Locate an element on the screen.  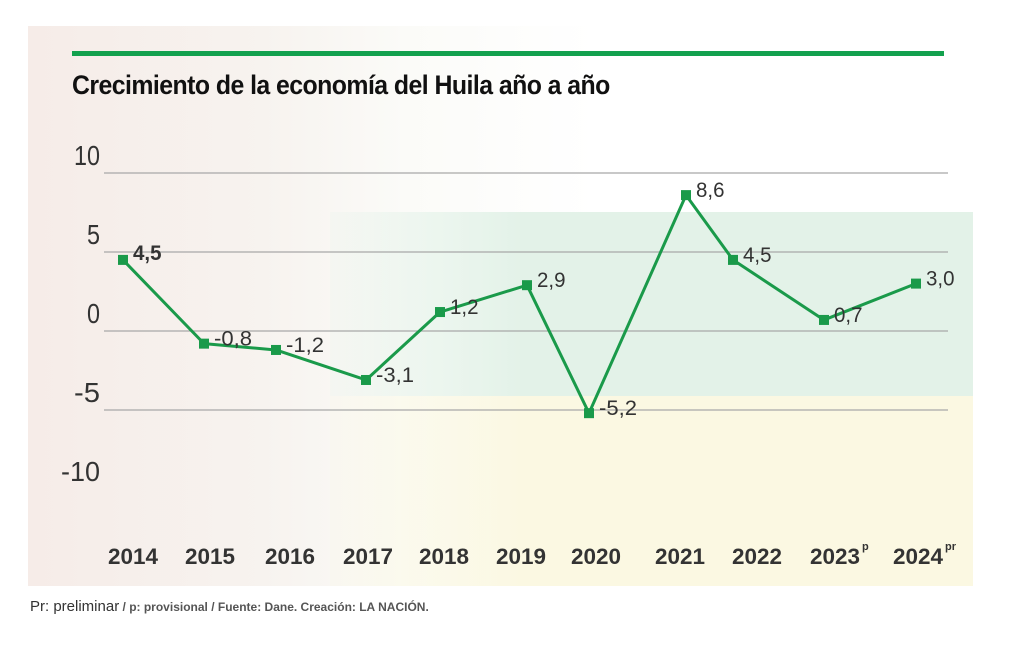
data-label: 0,7 is located at coordinates (848, 315).